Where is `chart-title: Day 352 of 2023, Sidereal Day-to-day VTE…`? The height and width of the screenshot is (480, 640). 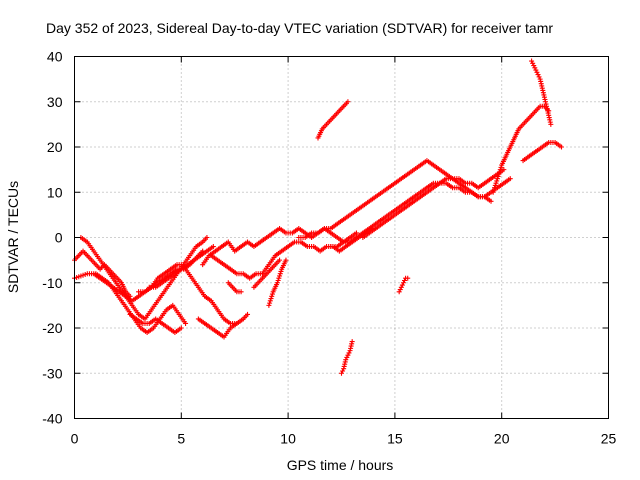 chart-title: Day 352 of 2023, Sidereal Day-to-day VTE… is located at coordinates (299, 28).